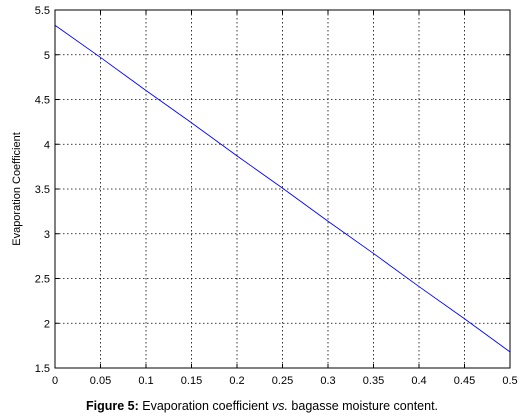 This screenshot has height=420, width=524. Describe the element at coordinates (279, 406) in the screenshot. I see `caption-italic: vs.` at that location.